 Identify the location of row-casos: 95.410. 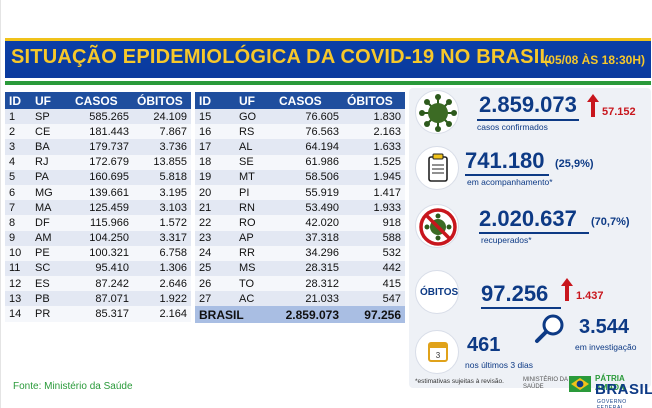
(102, 268).